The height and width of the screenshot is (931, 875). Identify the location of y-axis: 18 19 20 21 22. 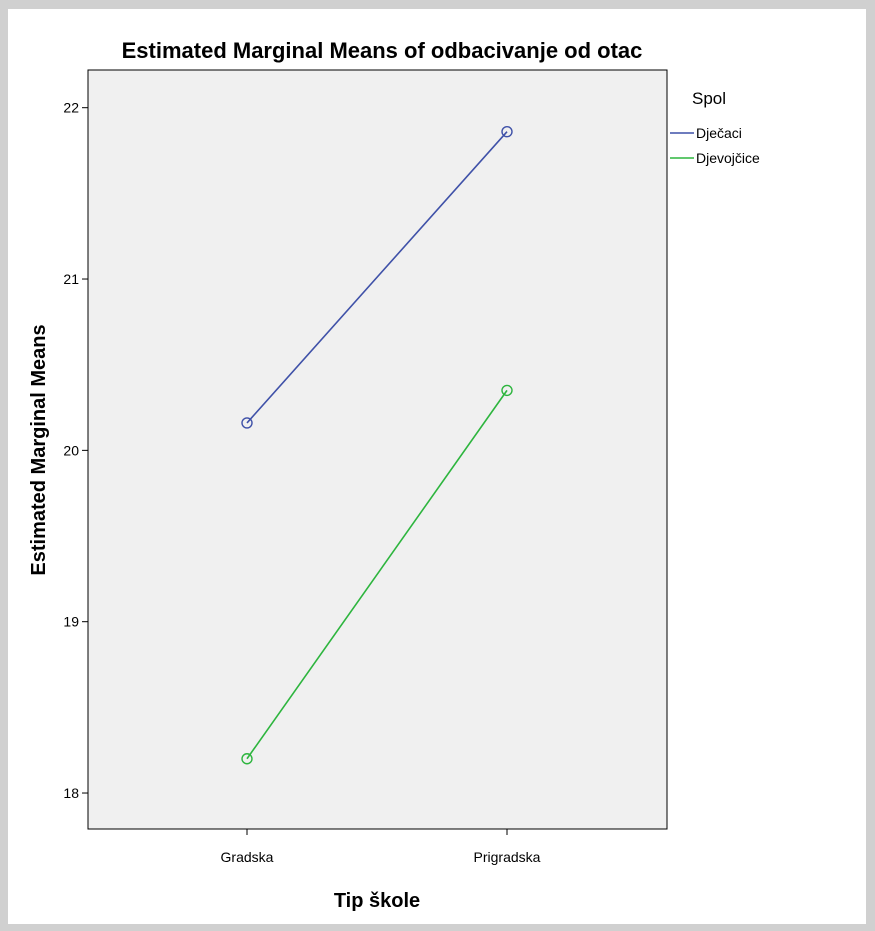
(75, 450).